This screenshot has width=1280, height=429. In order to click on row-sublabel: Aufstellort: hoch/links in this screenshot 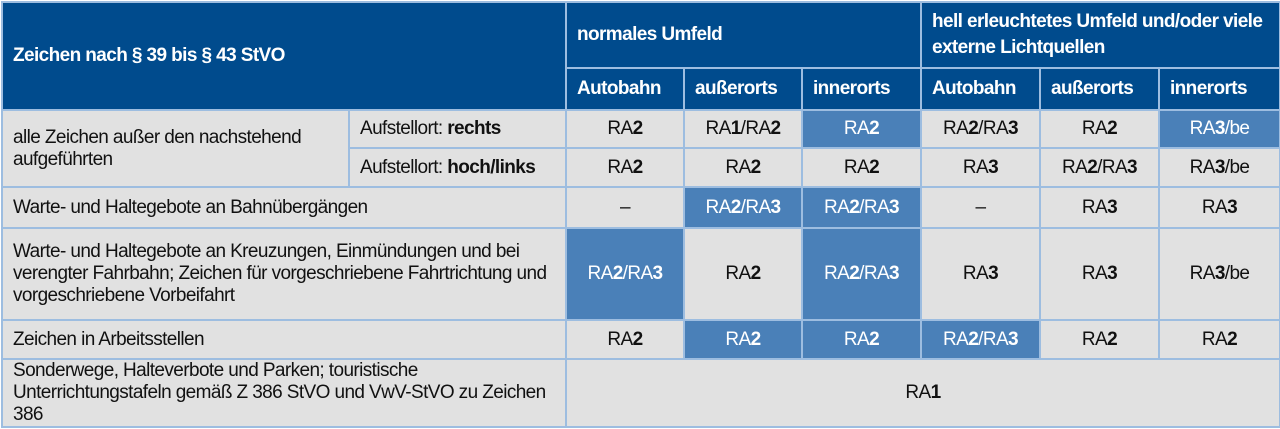, I will do `click(457, 167)`.